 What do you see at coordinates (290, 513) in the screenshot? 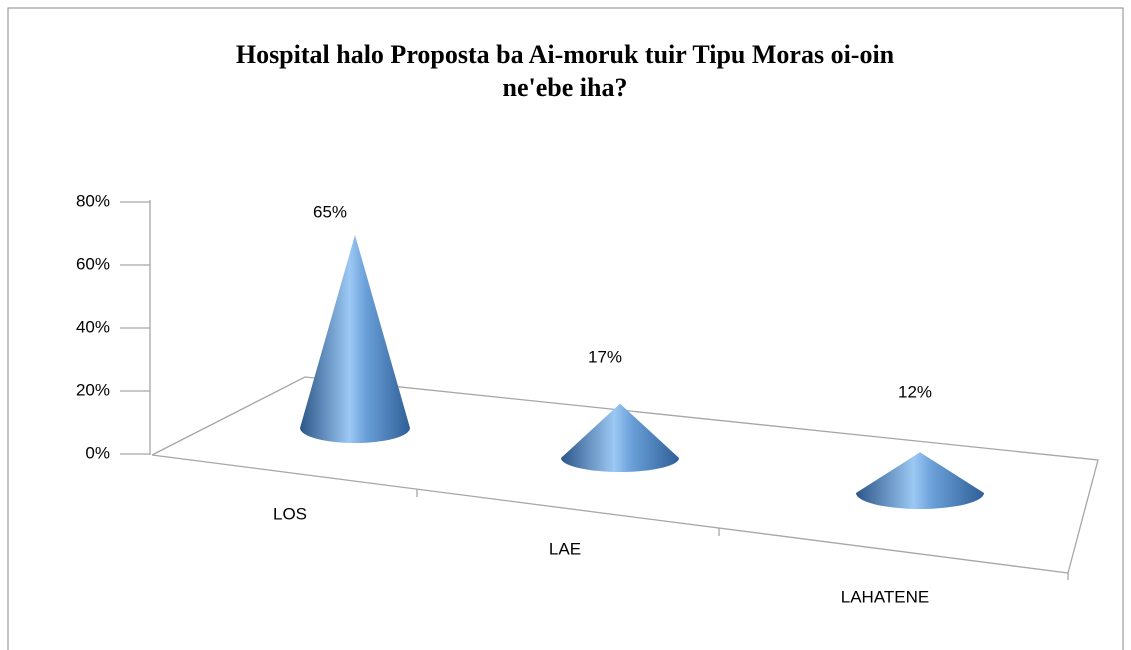
I see `x-tick-label: LOS` at bounding box center [290, 513].